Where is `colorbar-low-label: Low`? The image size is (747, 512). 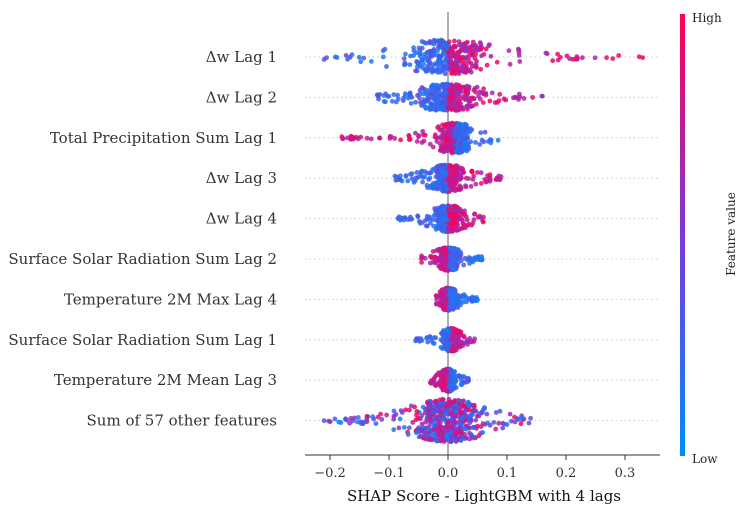
colorbar-low-label: Low is located at coordinates (705, 459).